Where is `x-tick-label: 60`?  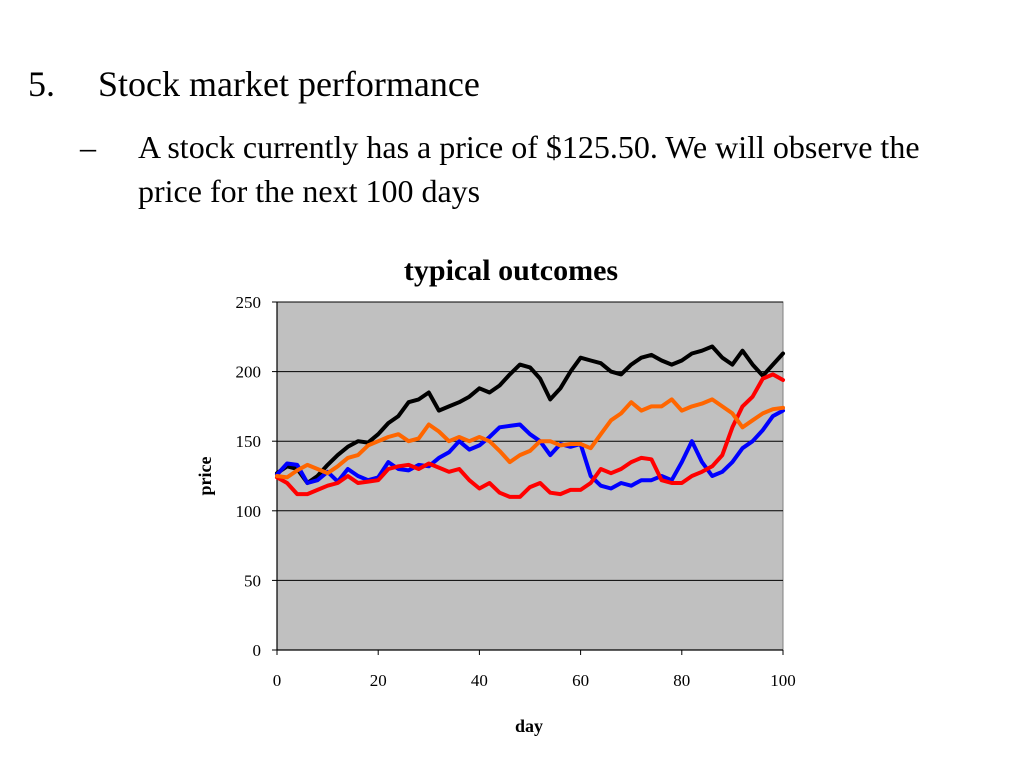
x-tick-label: 60 is located at coordinates (580, 680).